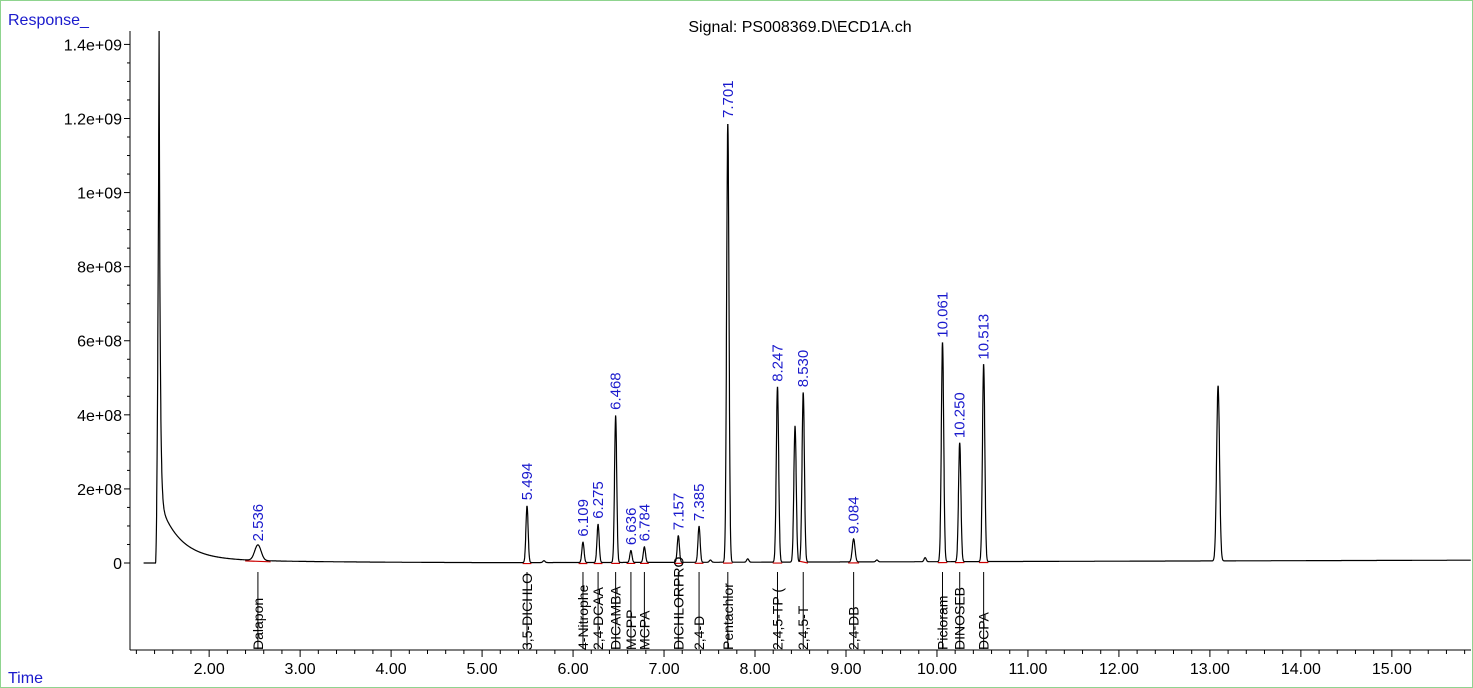  I want to click on retention-time-label: 9.084, so click(854, 515).